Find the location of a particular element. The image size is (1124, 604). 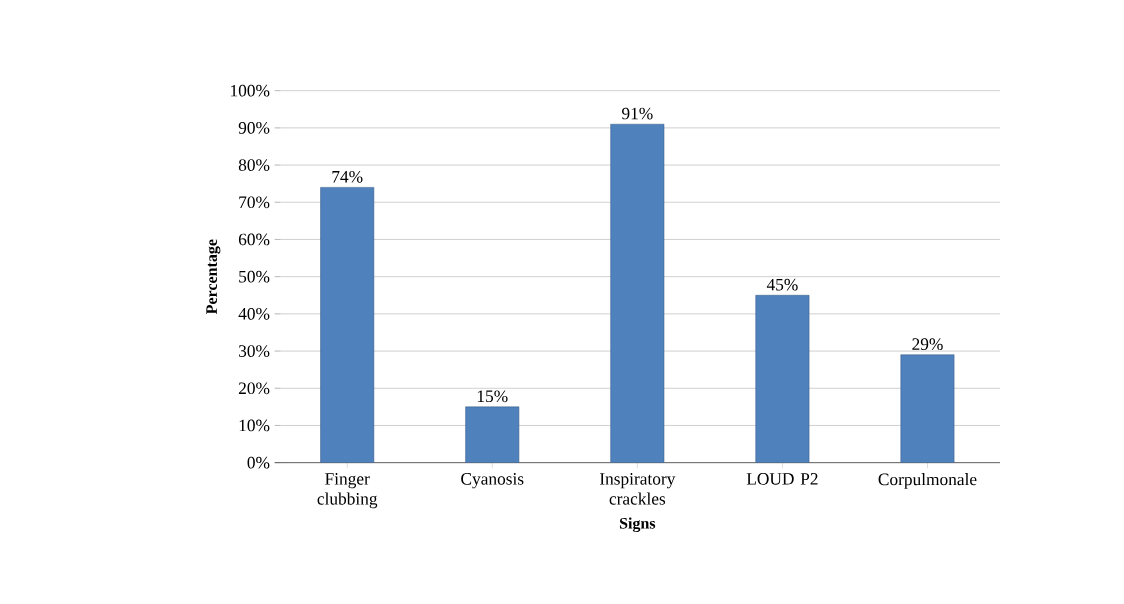

data-label: 45% is located at coordinates (782, 284).